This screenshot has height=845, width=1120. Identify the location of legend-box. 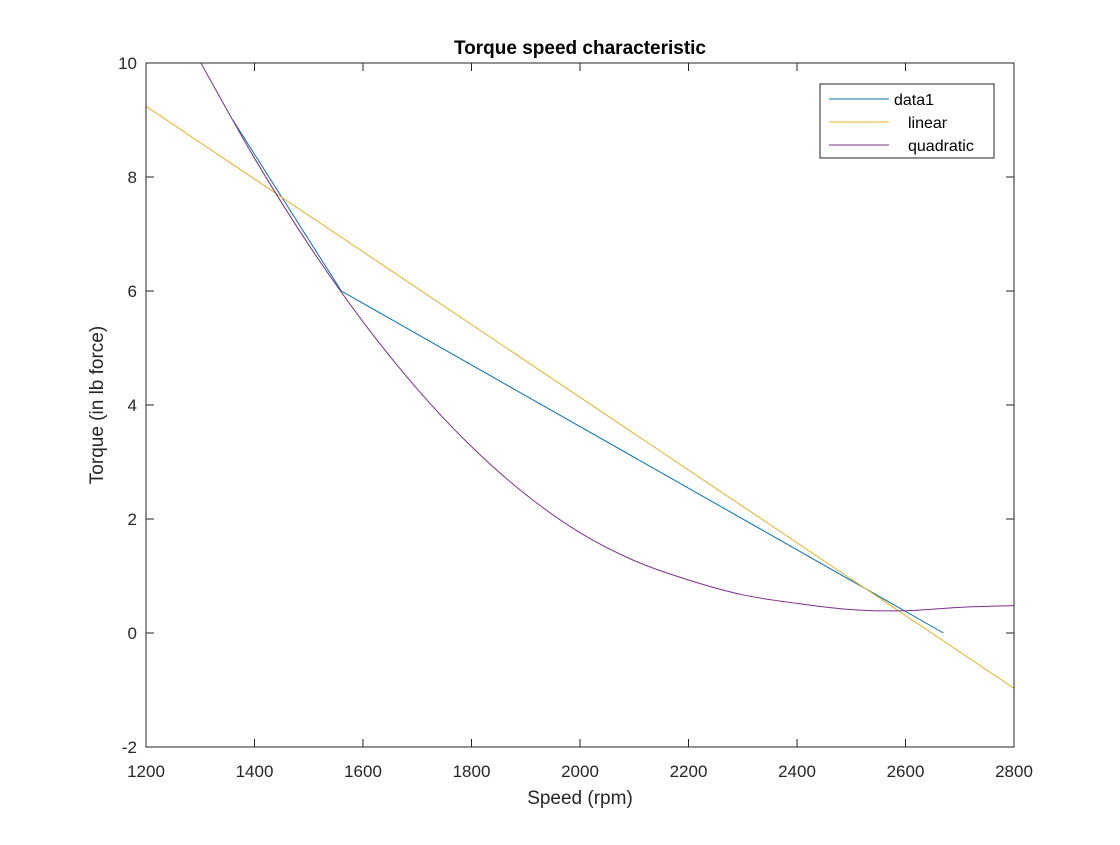
(907, 121).